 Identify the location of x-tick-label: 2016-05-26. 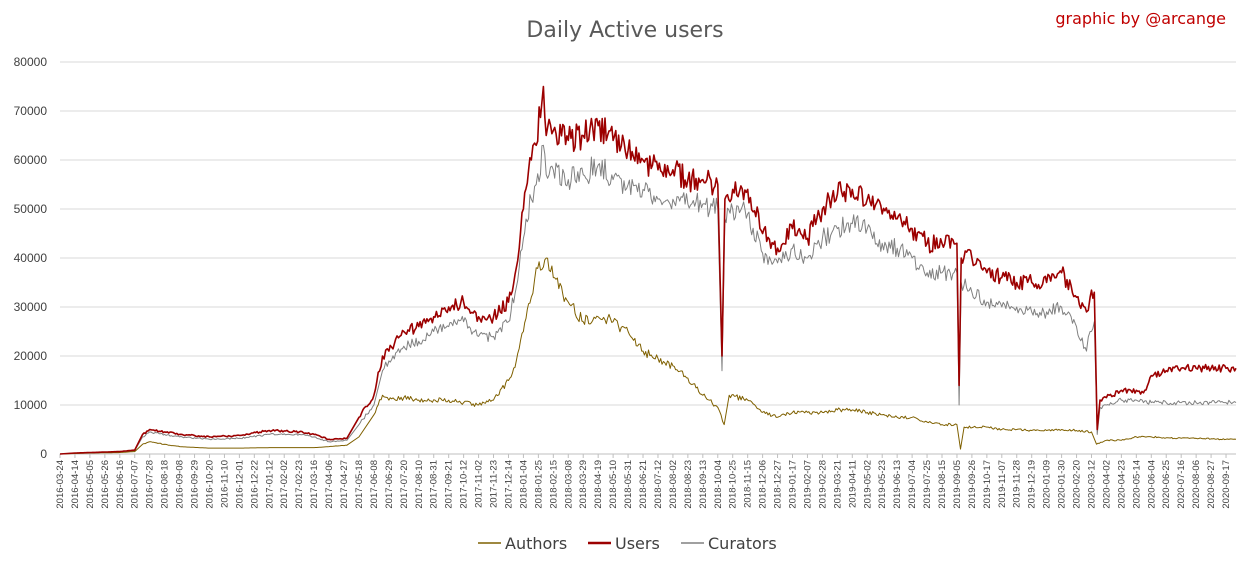
(105, 484).